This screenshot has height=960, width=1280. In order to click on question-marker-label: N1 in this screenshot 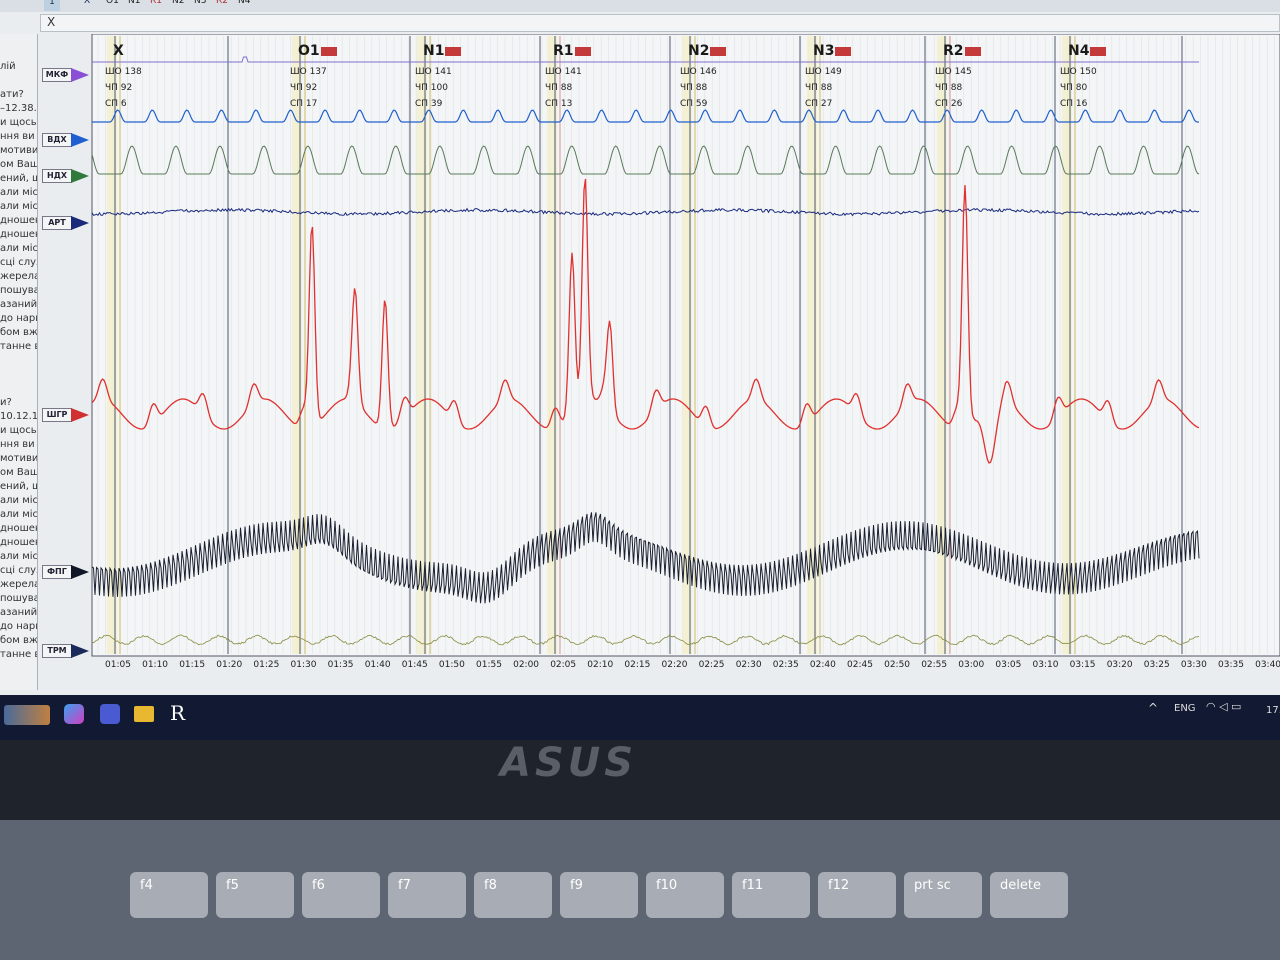, I will do `click(442, 51)`.